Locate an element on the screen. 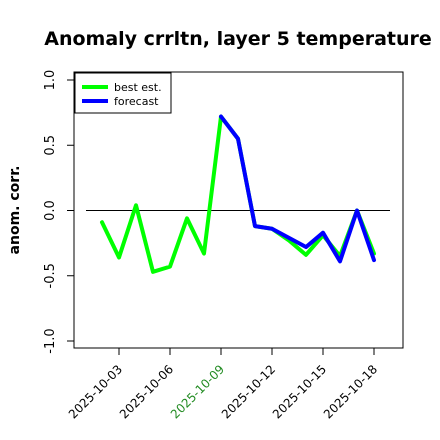 This screenshot has width=440, height=440. x-tick-label: 2025-10-12 is located at coordinates (248, 391).